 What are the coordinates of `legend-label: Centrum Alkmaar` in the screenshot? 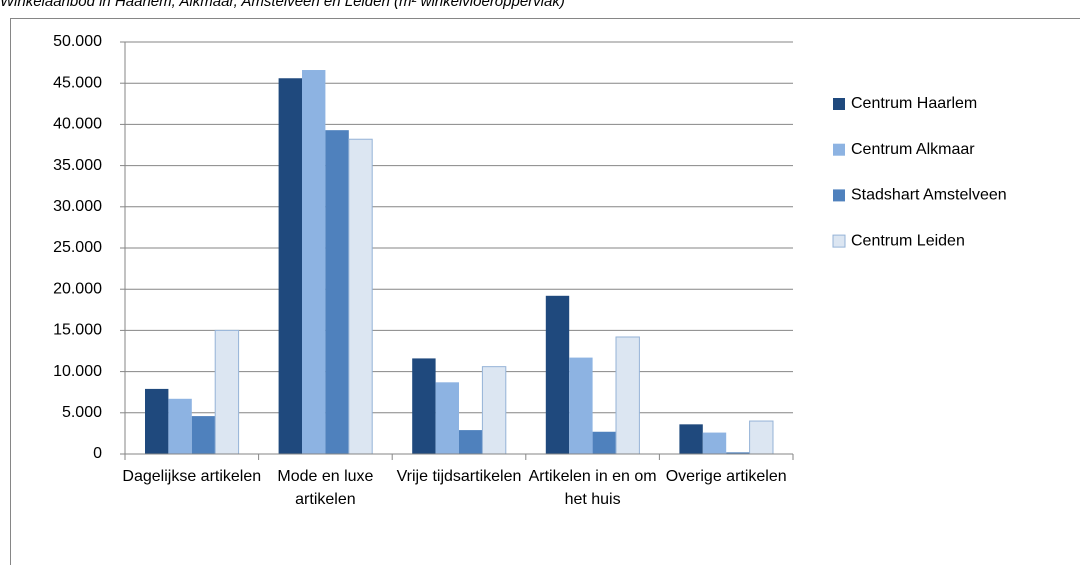 It's located at (913, 149).